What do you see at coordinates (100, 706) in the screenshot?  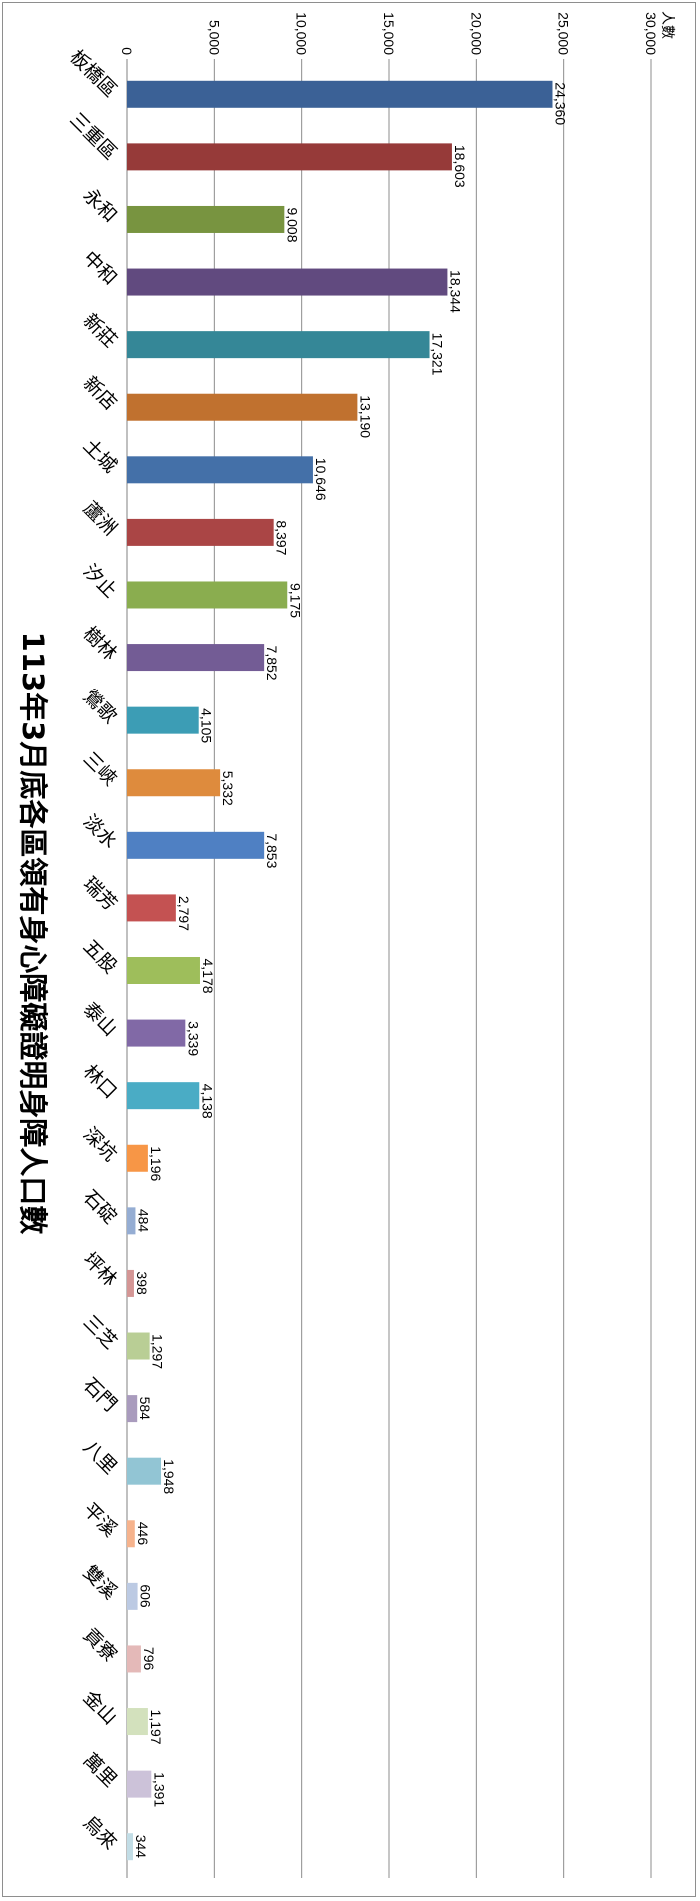 I see `category-label: 鶯歌` at bounding box center [100, 706].